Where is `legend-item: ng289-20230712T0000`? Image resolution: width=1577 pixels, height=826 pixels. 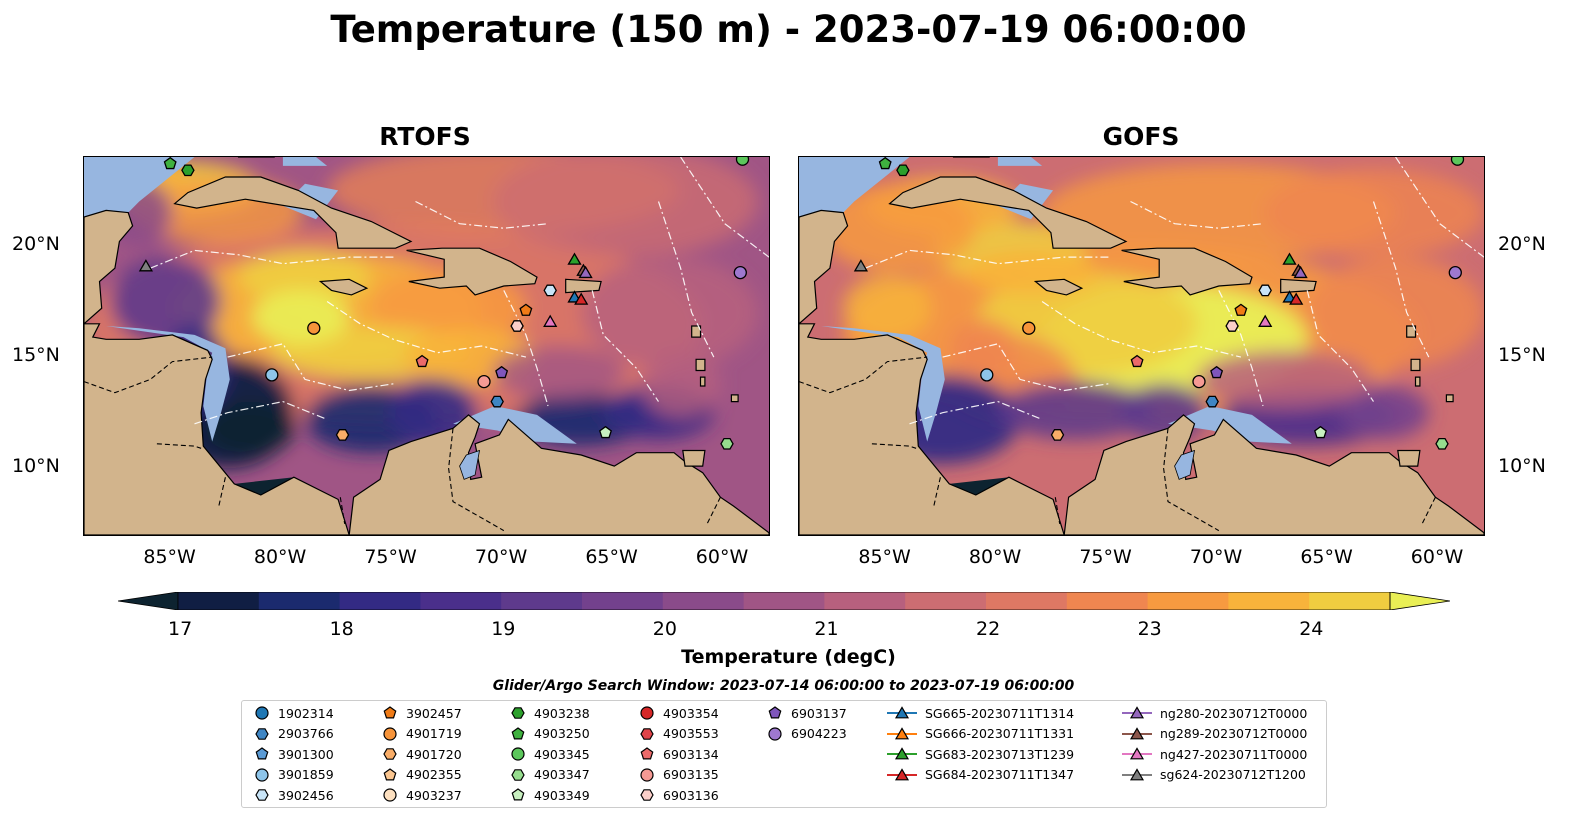
legend-item: ng289-20230712T0000 is located at coordinates (1214, 734).